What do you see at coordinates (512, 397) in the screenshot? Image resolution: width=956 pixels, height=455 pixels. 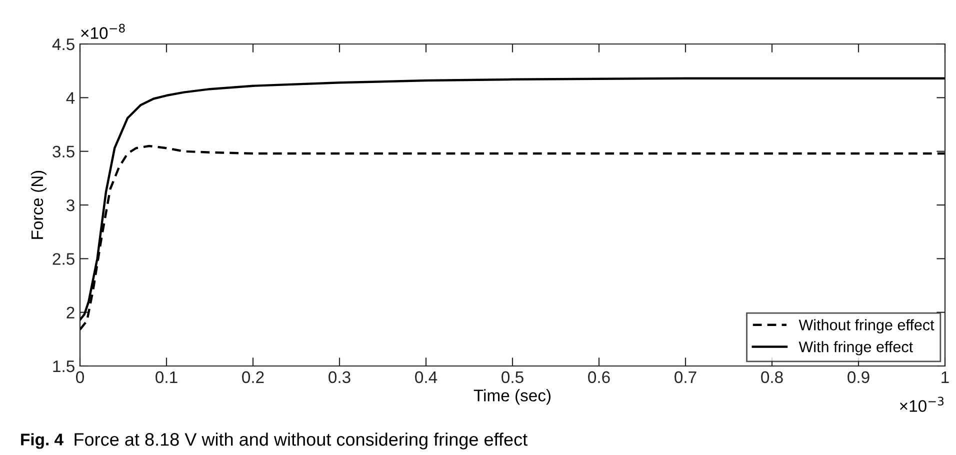 I see `x-axis-title: Time (sec)` at bounding box center [512, 397].